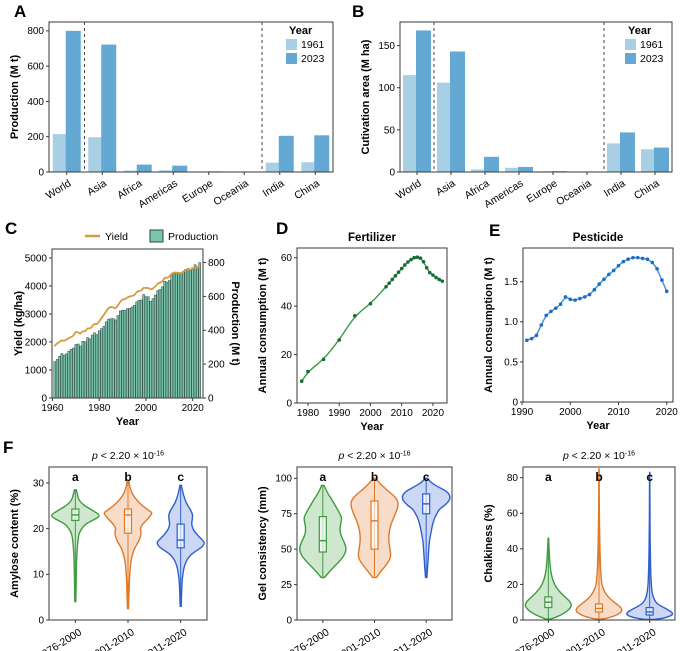  I want to click on y-axis-label: Yield (kg/ha), so click(19, 323).